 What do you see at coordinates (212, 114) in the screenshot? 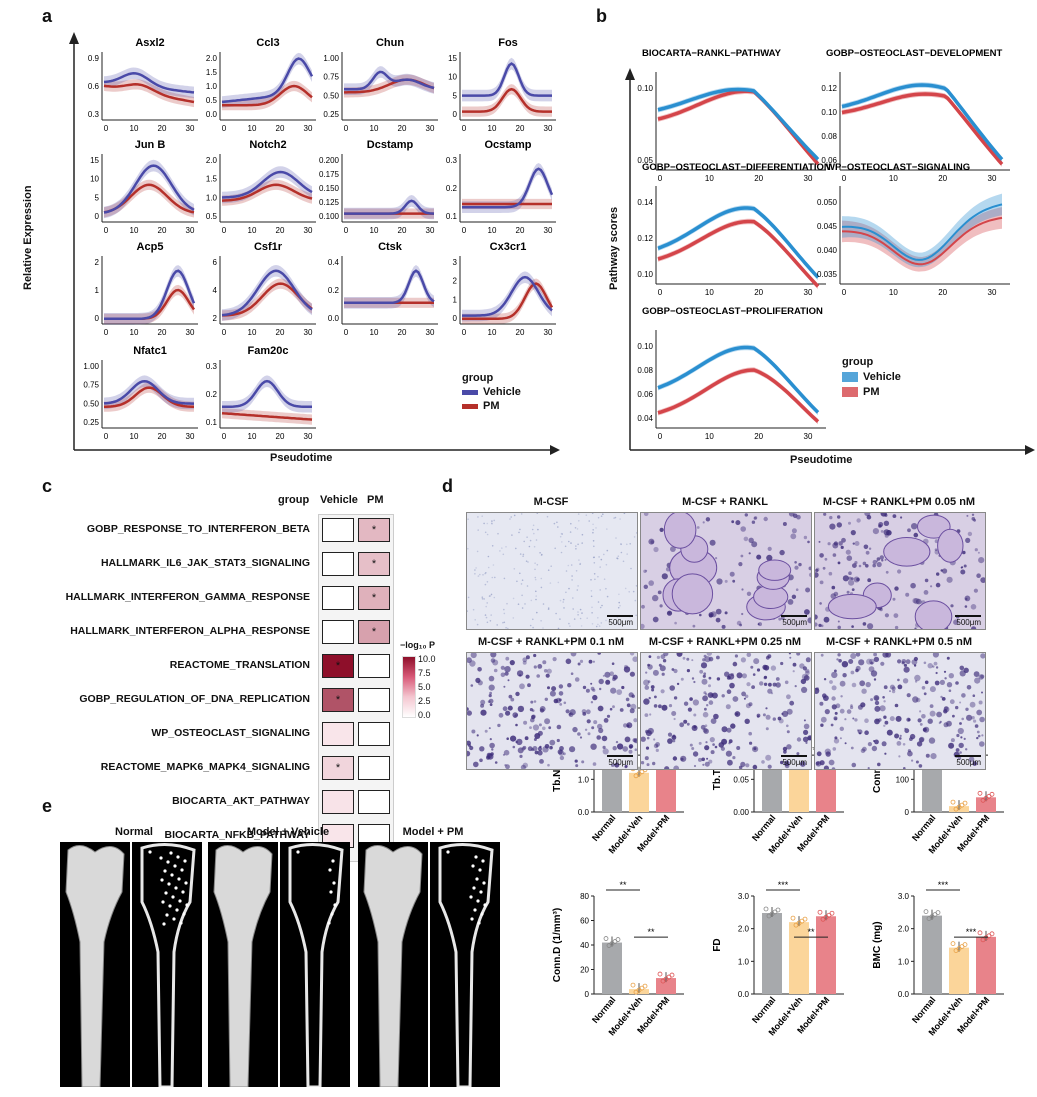
I see `gene-ytick: 0.0` at bounding box center [212, 114].